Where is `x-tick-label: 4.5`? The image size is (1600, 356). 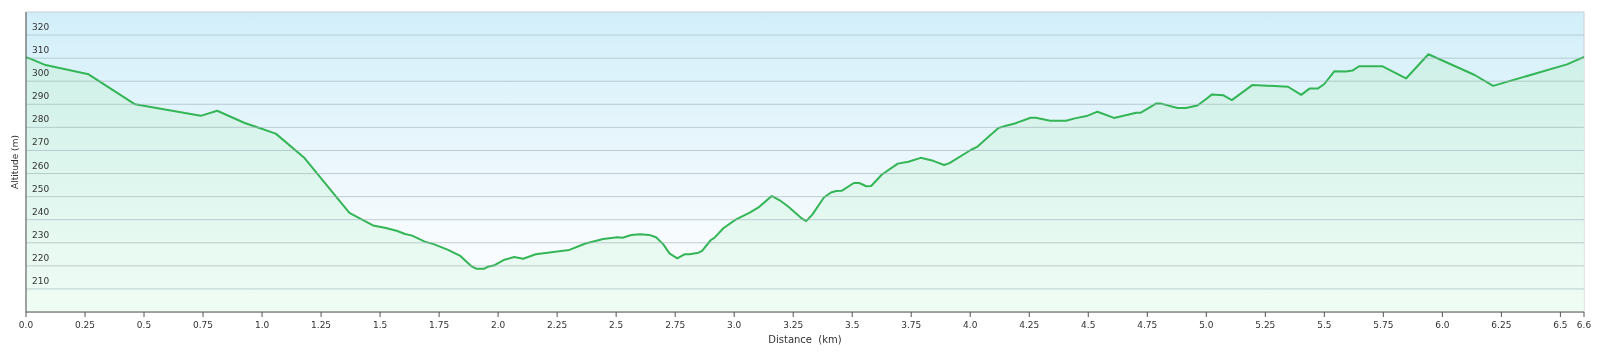
x-tick-label: 4.5 is located at coordinates (1088, 325).